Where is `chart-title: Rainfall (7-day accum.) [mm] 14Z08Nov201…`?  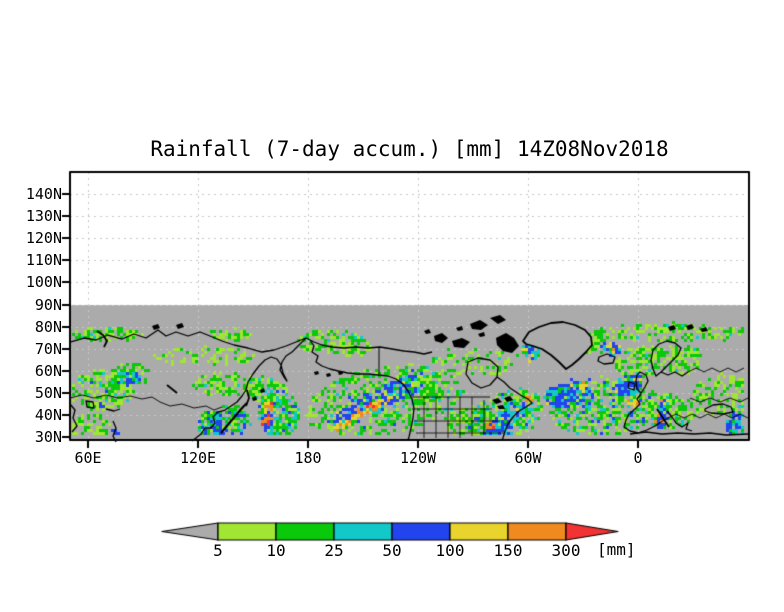 chart-title: Rainfall (7-day accum.) [mm] 14Z08Nov201… is located at coordinates (409, 149).